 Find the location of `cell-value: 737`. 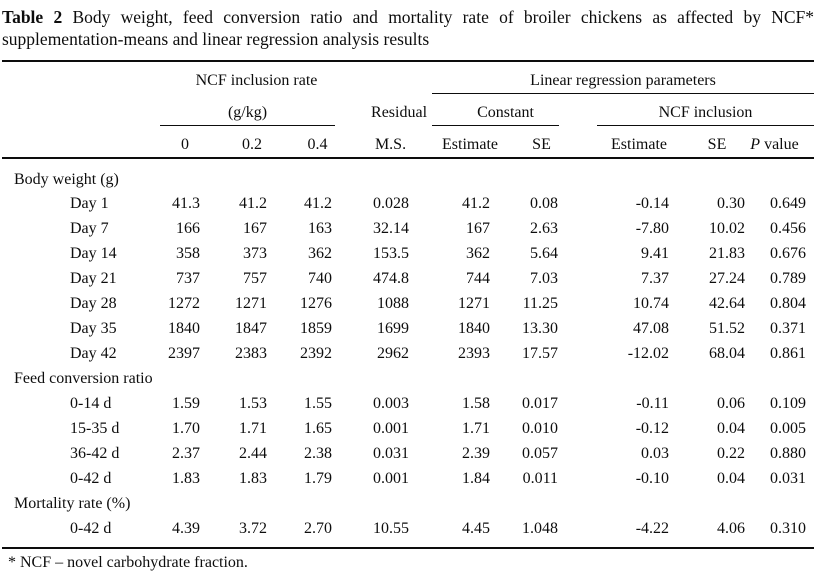

cell-value: 737 is located at coordinates (188, 278).